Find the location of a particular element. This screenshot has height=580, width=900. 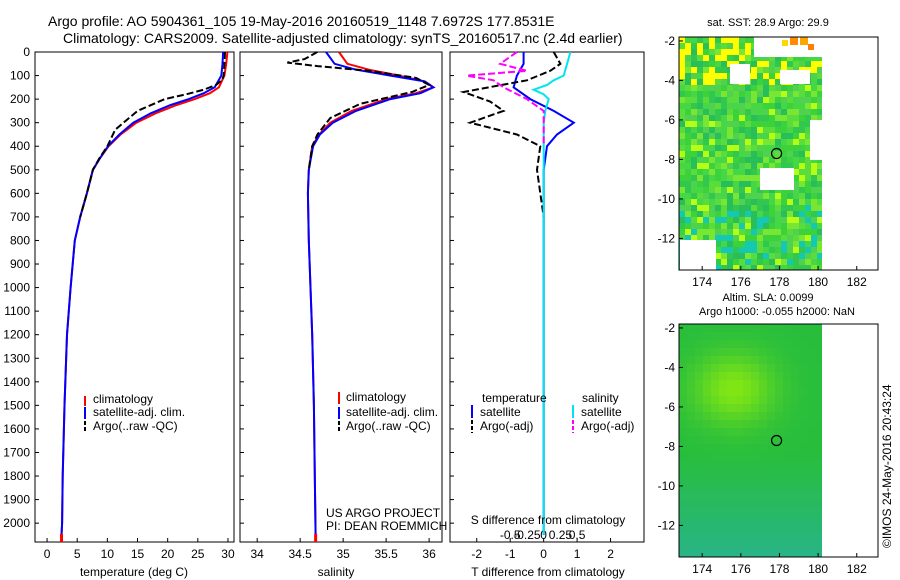

map-x-tick-label: 180 is located at coordinates (818, 282).